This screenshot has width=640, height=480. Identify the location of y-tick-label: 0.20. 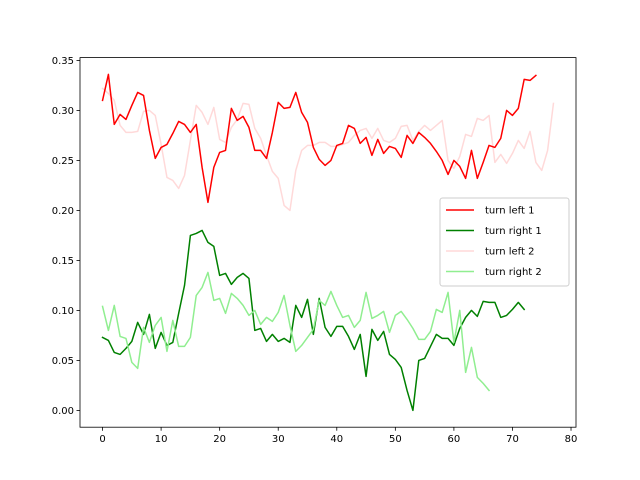
(63, 211).